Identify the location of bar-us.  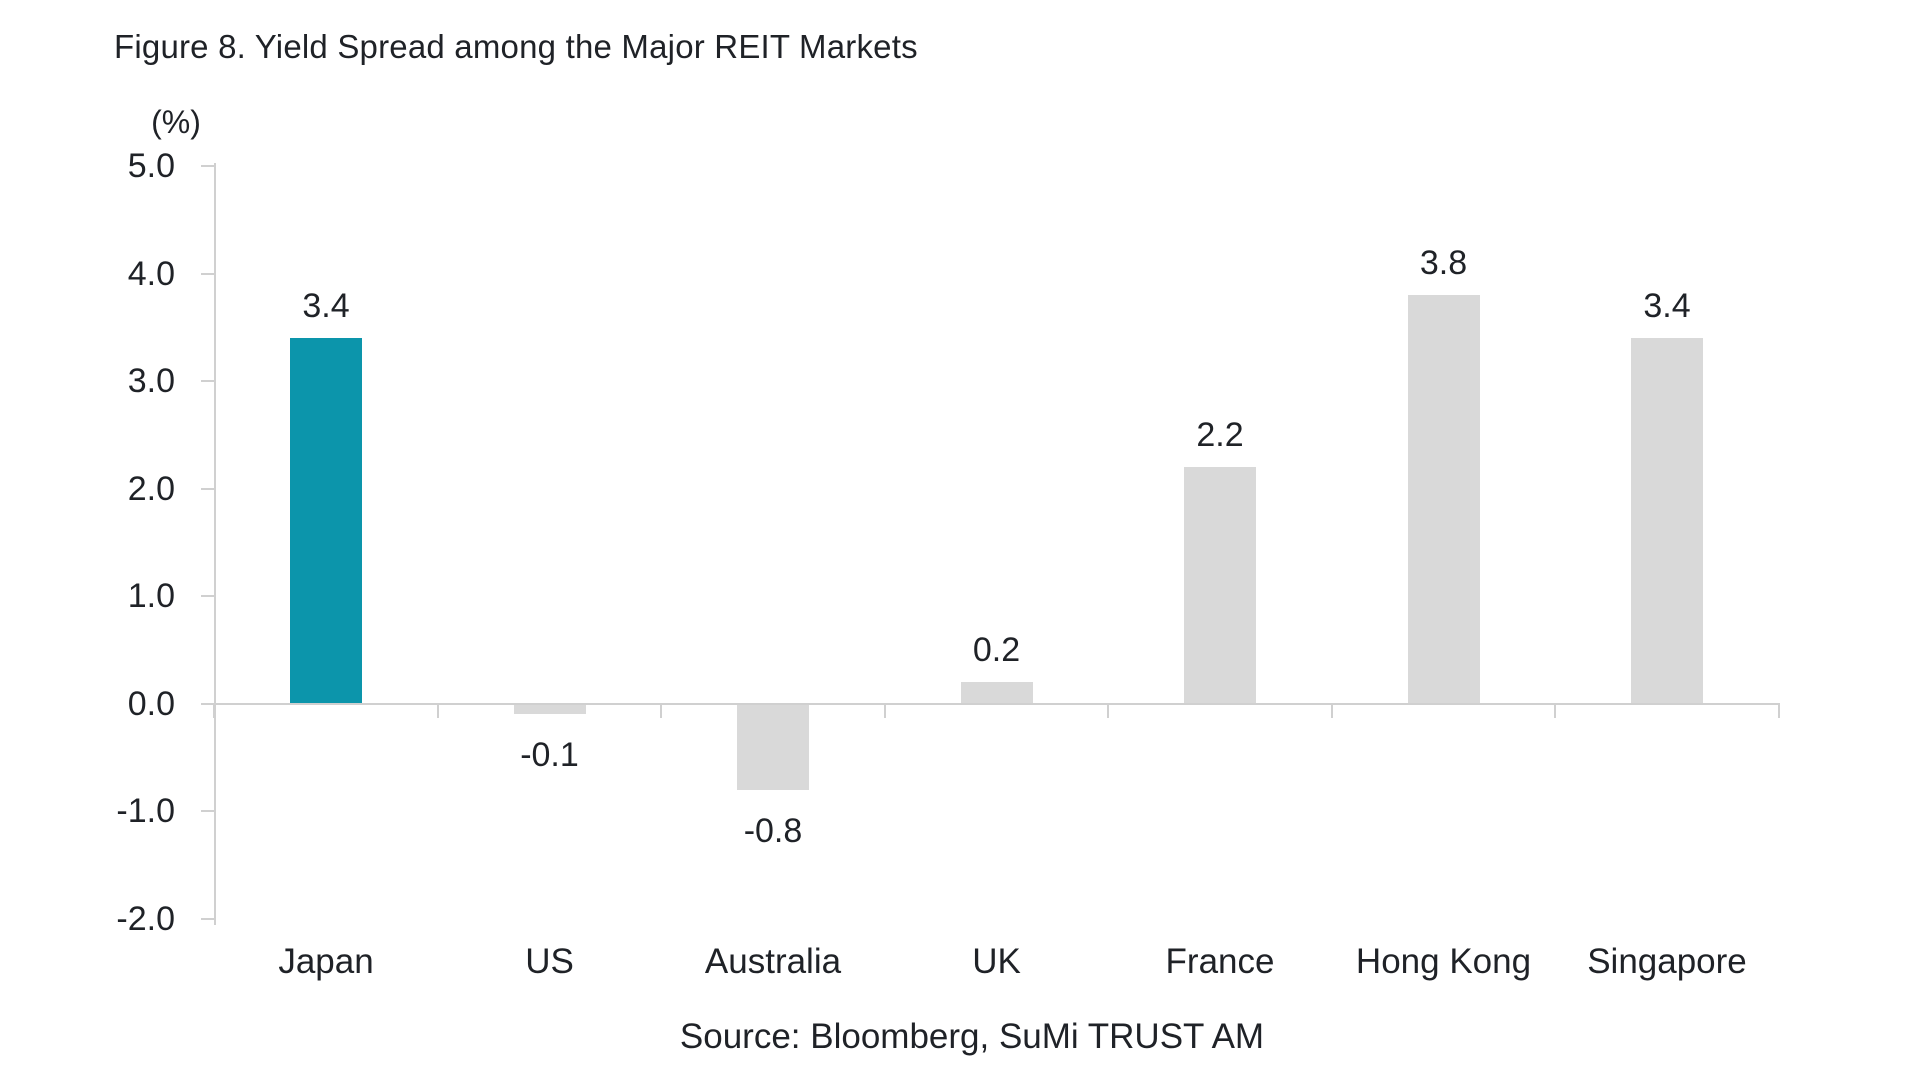
(549, 709).